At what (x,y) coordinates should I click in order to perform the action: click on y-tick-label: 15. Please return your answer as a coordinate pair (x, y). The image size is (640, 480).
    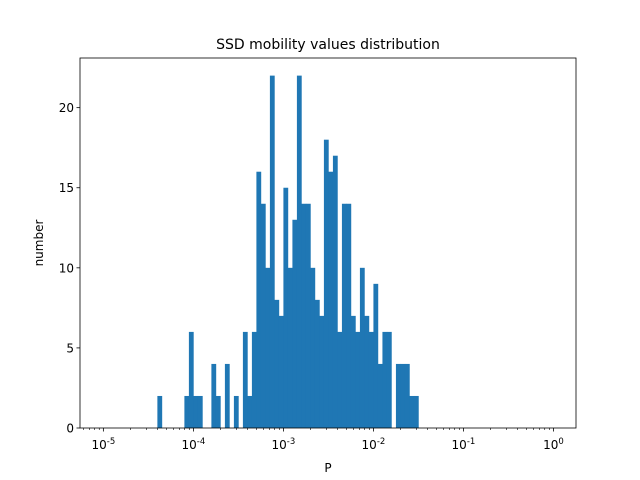
    Looking at the image, I should click on (66, 188).